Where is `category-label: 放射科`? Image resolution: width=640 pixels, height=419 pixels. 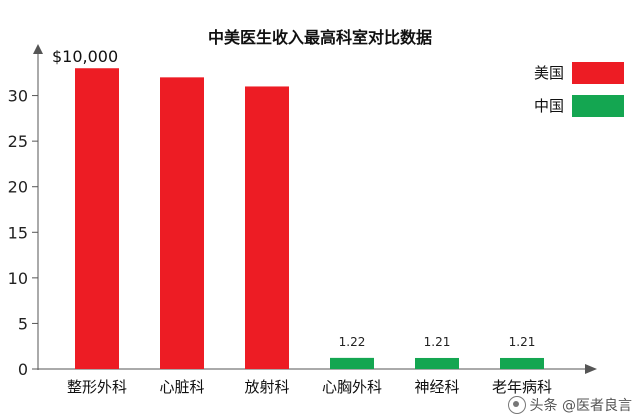 category-label: 放射科 is located at coordinates (266, 387).